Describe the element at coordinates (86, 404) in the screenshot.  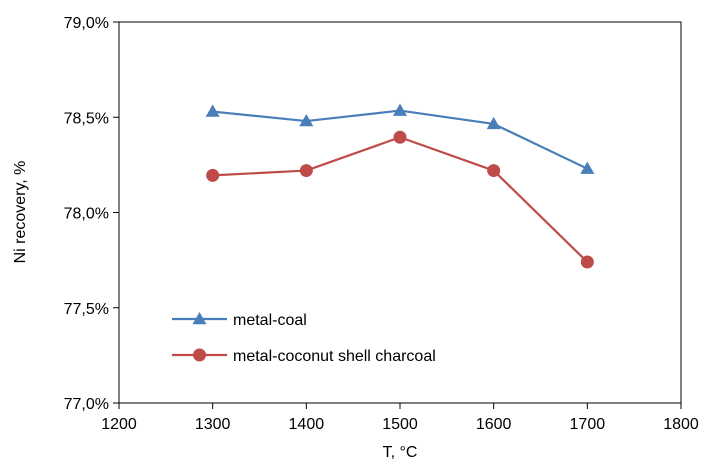
I see `y-tick-label: 77,0%` at that location.